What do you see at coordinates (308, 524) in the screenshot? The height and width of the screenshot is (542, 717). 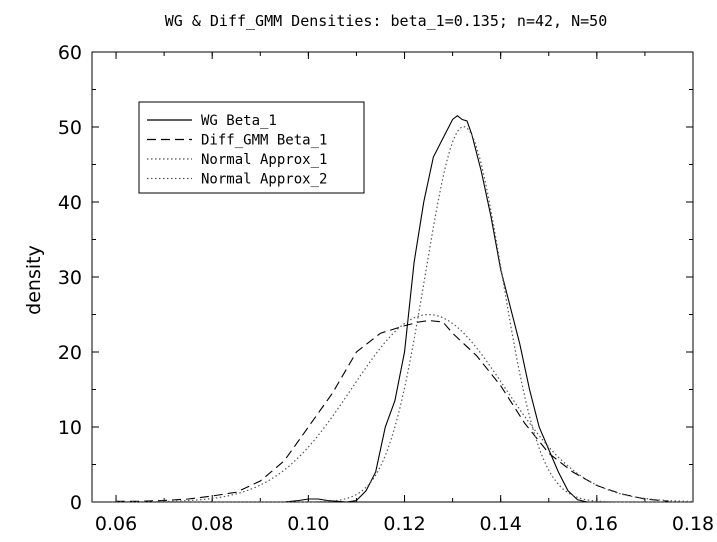 I see `x-tick-label: 0.10` at bounding box center [308, 524].